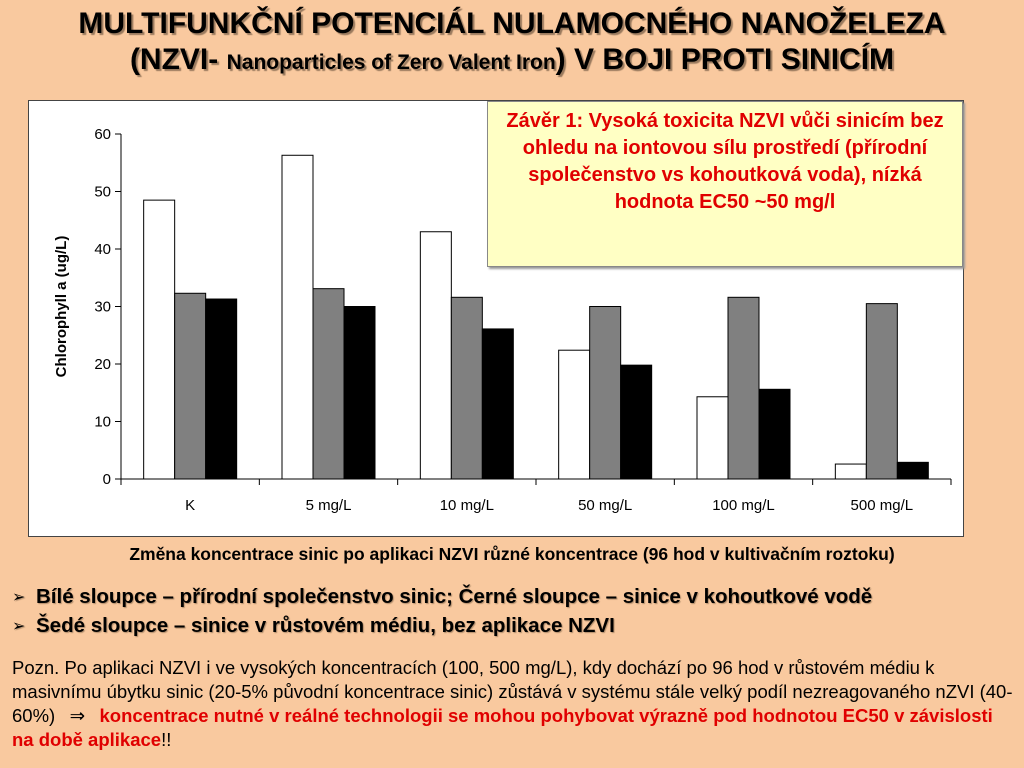 This screenshot has width=1024, height=768. What do you see at coordinates (102, 249) in the screenshot?
I see `y-tick-label: 40` at bounding box center [102, 249].